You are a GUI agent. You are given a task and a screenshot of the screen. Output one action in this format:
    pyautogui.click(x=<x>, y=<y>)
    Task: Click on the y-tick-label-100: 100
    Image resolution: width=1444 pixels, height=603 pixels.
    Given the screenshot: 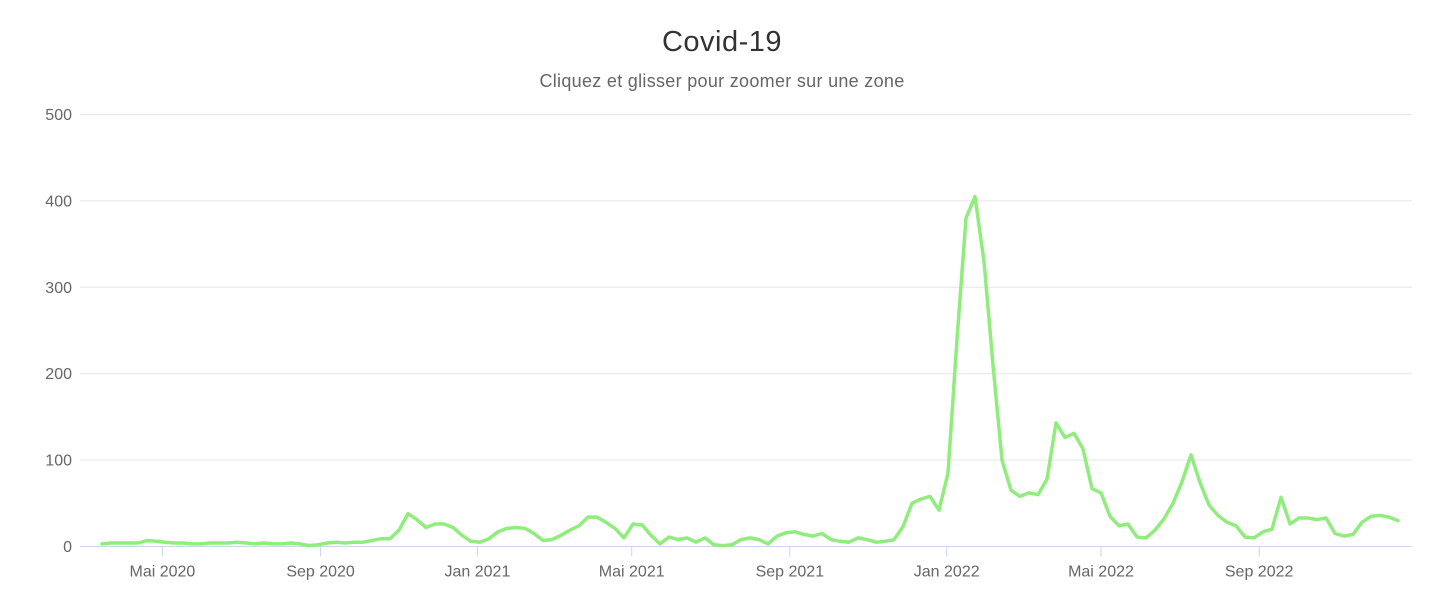 What is the action you would take?
    pyautogui.click(x=58, y=461)
    